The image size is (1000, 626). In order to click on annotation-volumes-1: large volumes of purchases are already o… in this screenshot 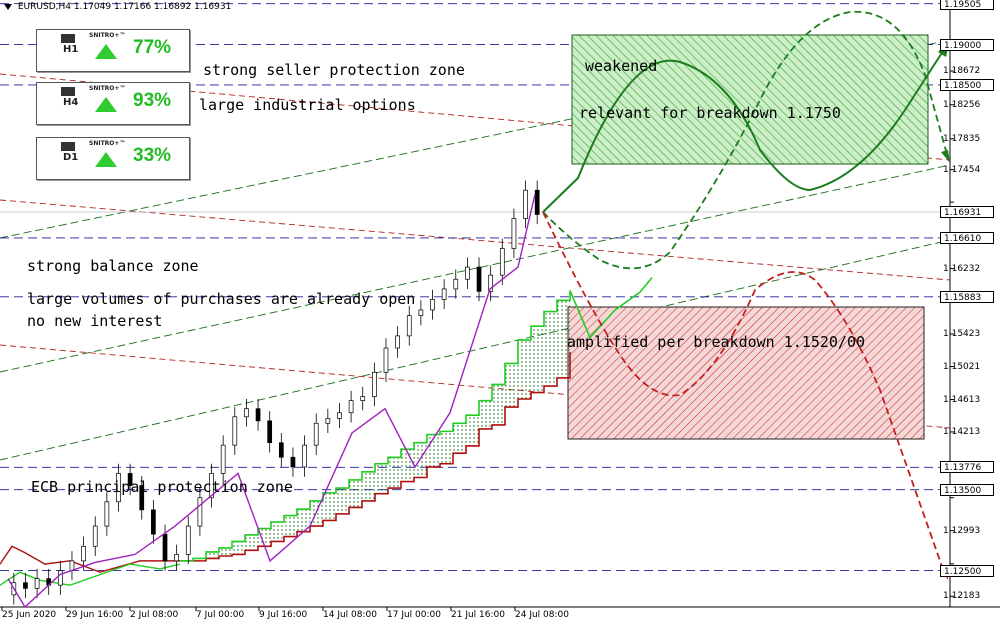, I will do `click(221, 299)`.